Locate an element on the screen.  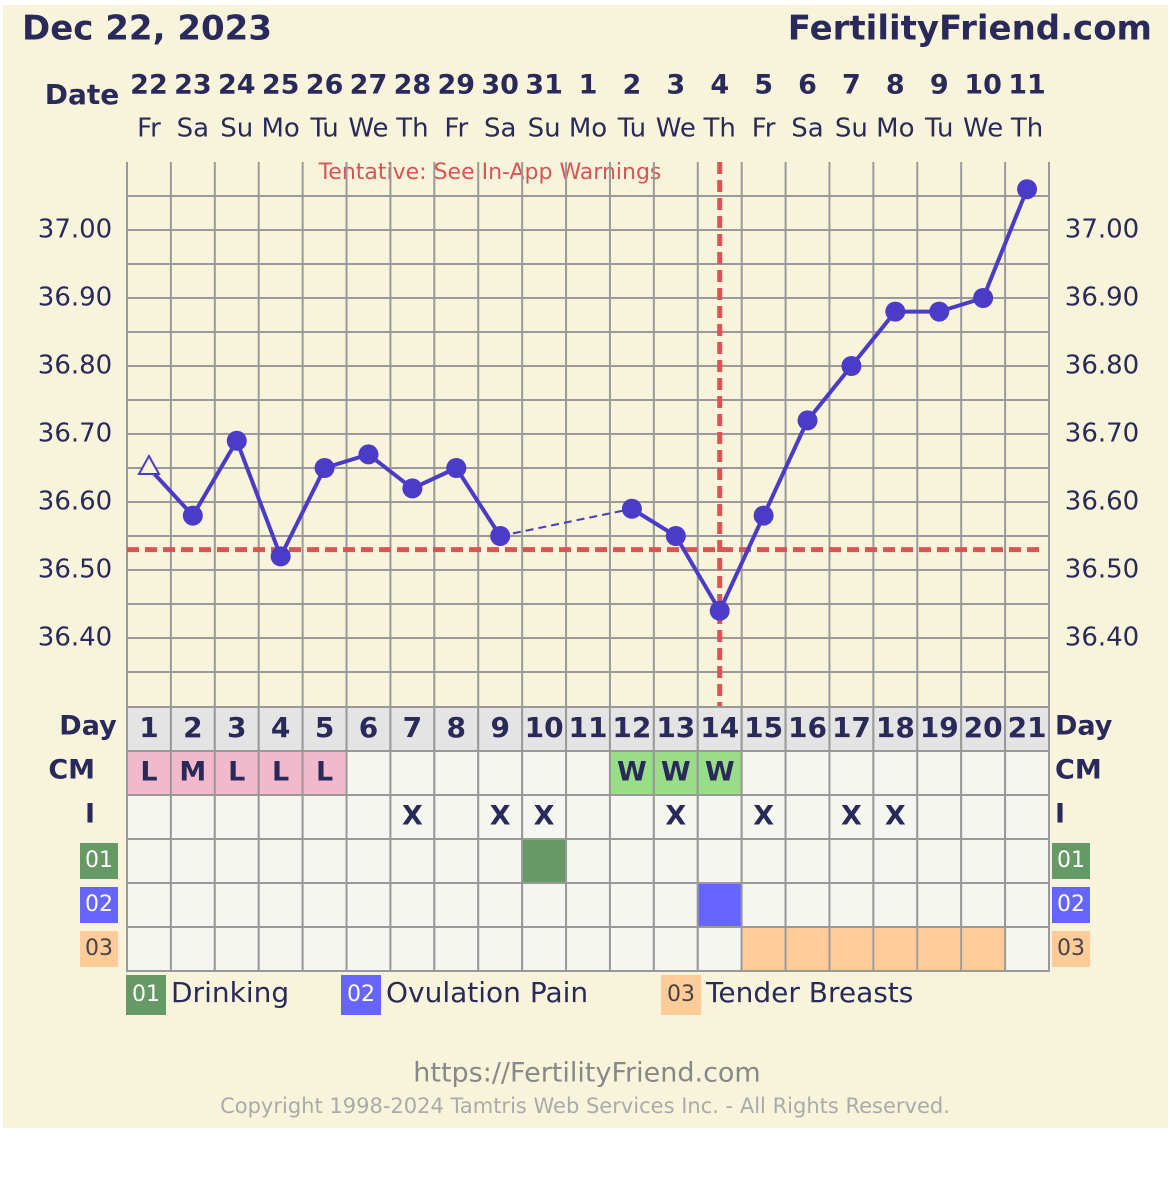
day-number: 7 is located at coordinates (412, 727).